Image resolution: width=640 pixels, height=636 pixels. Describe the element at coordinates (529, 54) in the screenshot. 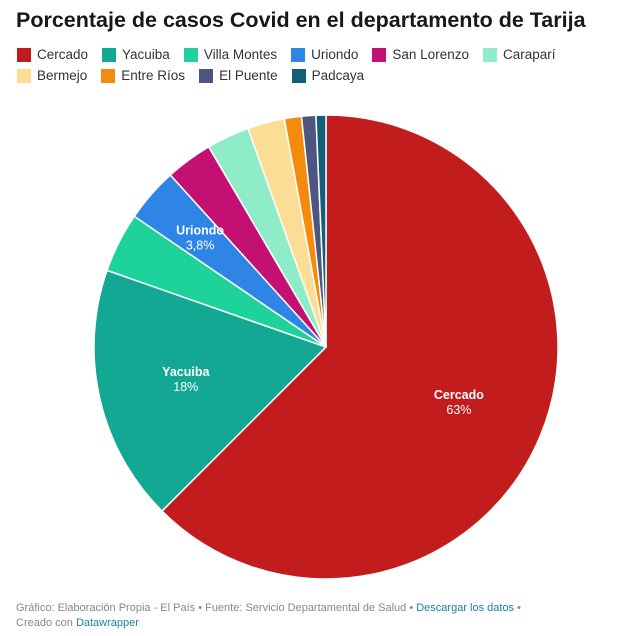

I see `legend-label: Caraparí` at that location.